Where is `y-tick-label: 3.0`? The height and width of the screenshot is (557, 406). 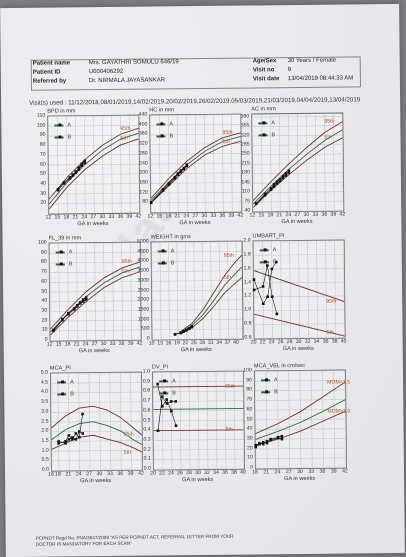
y-tick-label: 3.0 is located at coordinates (45, 411).